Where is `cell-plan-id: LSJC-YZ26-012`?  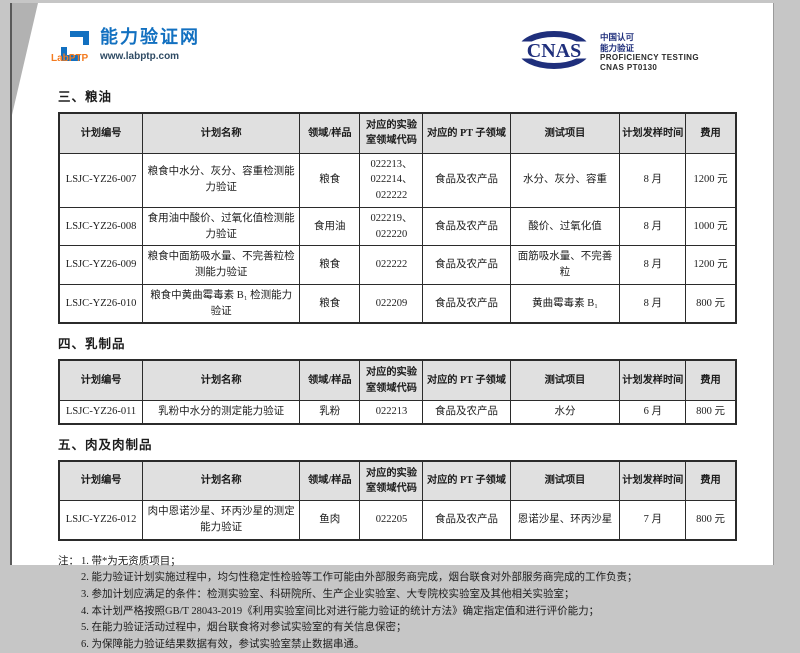
cell-plan-id: LSJC-YZ26-012 is located at coordinates (101, 520).